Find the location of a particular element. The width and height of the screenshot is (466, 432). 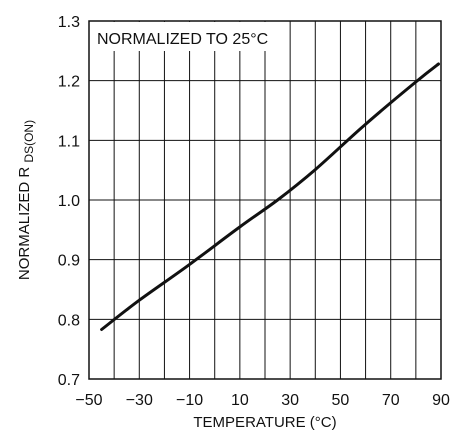

y-axis-title-subscript: DS(ON) is located at coordinates (29, 141).